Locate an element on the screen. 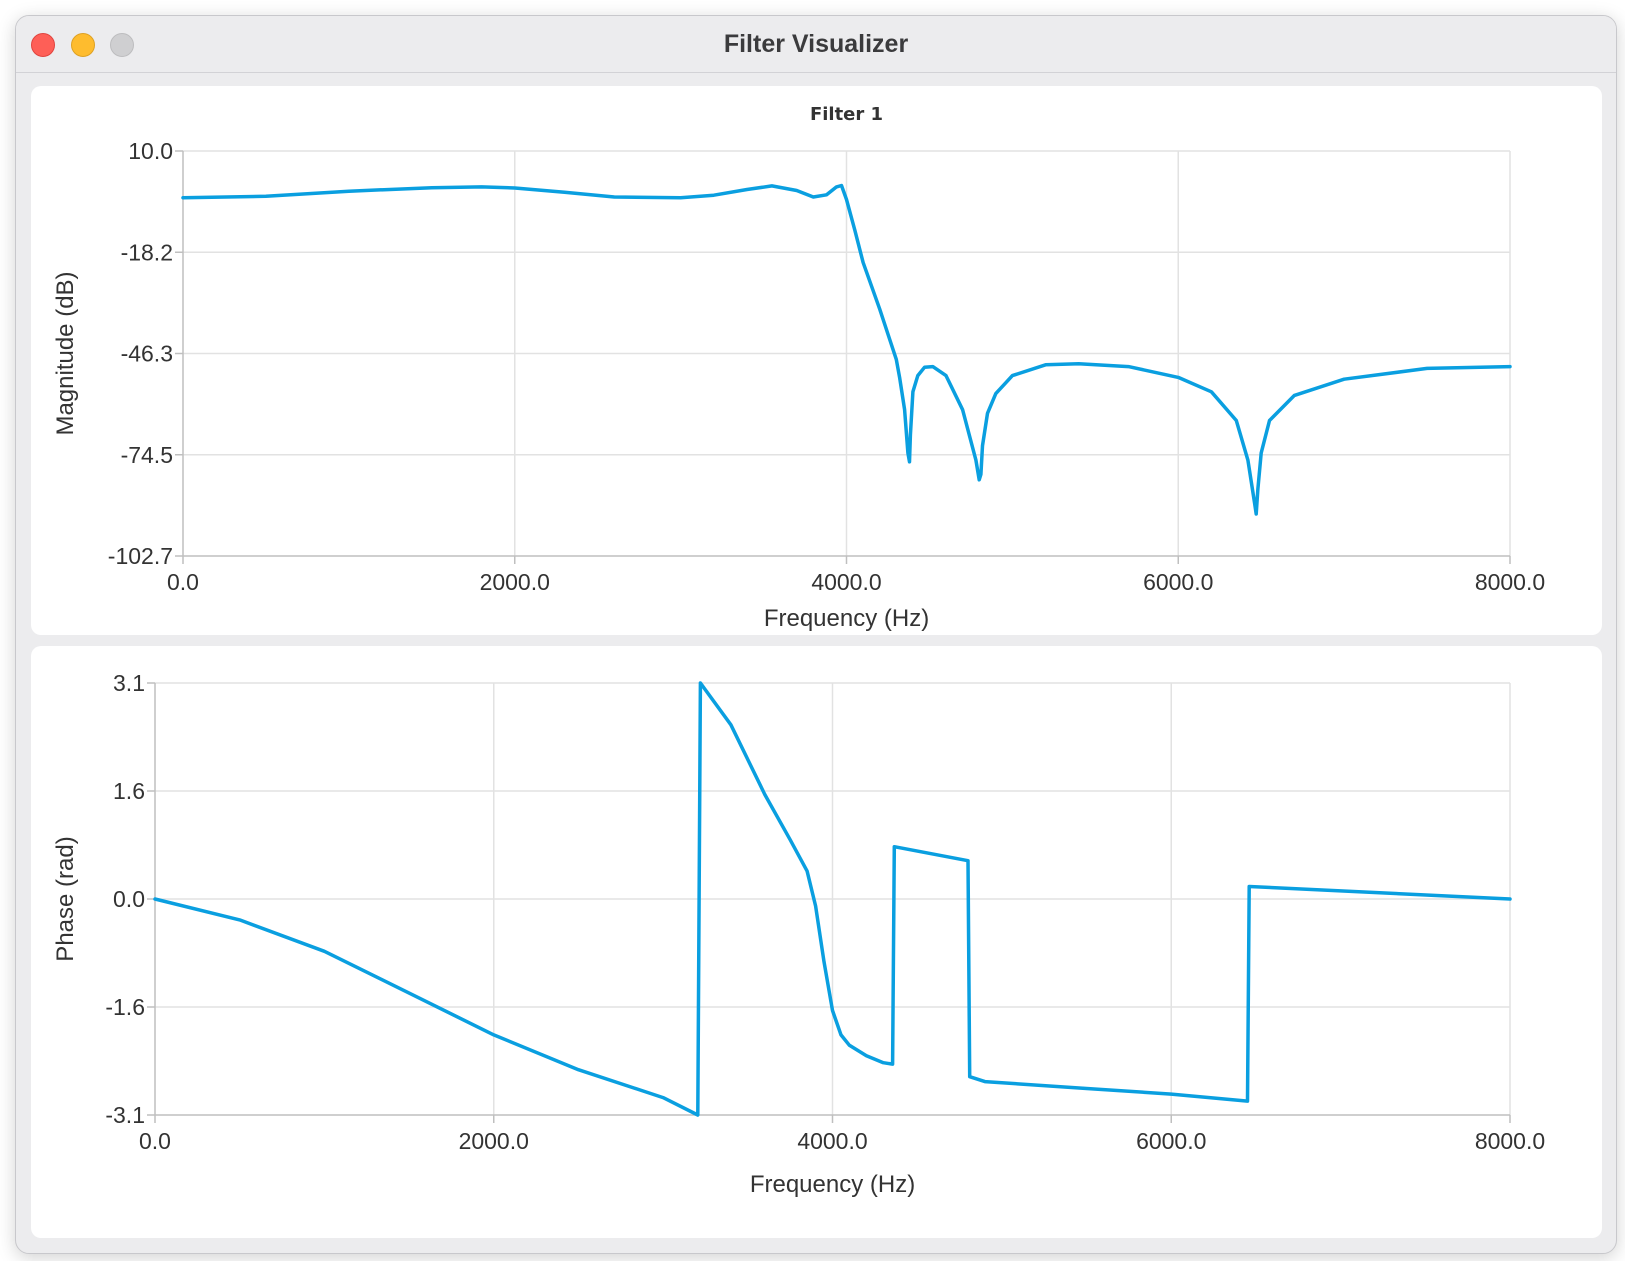  chart-title: Filter 1 is located at coordinates (846, 114).